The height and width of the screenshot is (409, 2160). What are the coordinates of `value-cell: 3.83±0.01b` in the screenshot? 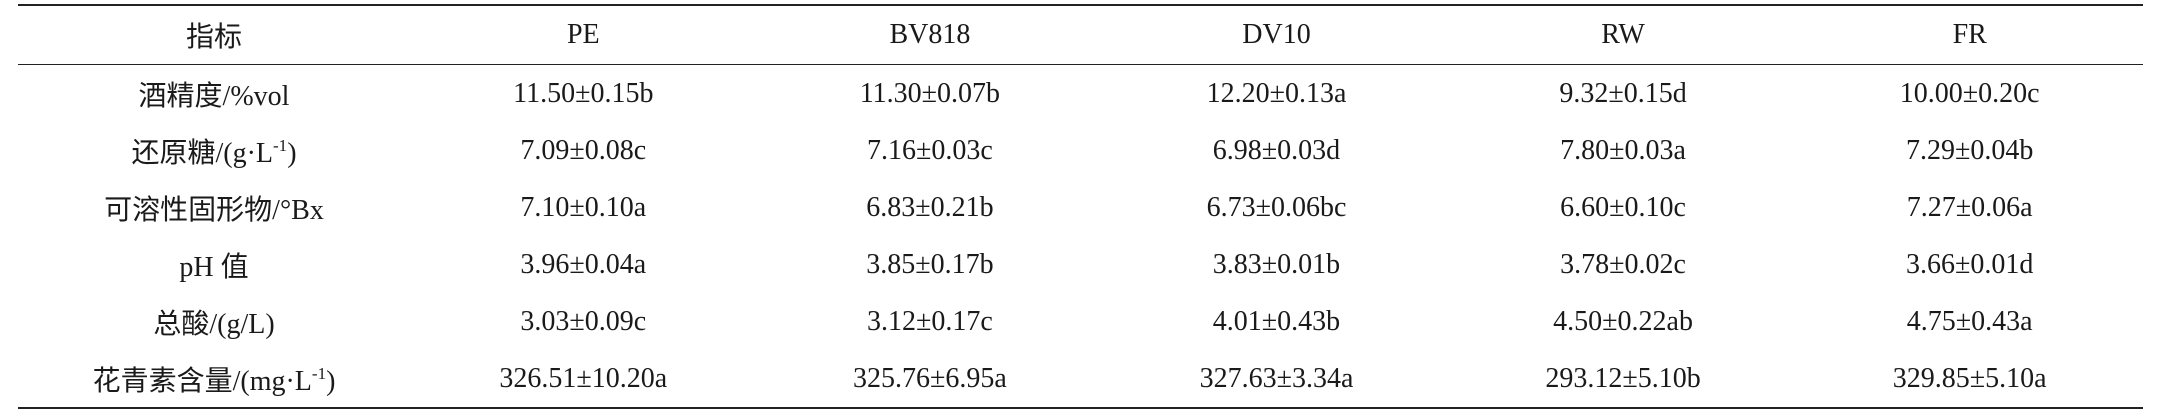 It's located at (1276, 264).